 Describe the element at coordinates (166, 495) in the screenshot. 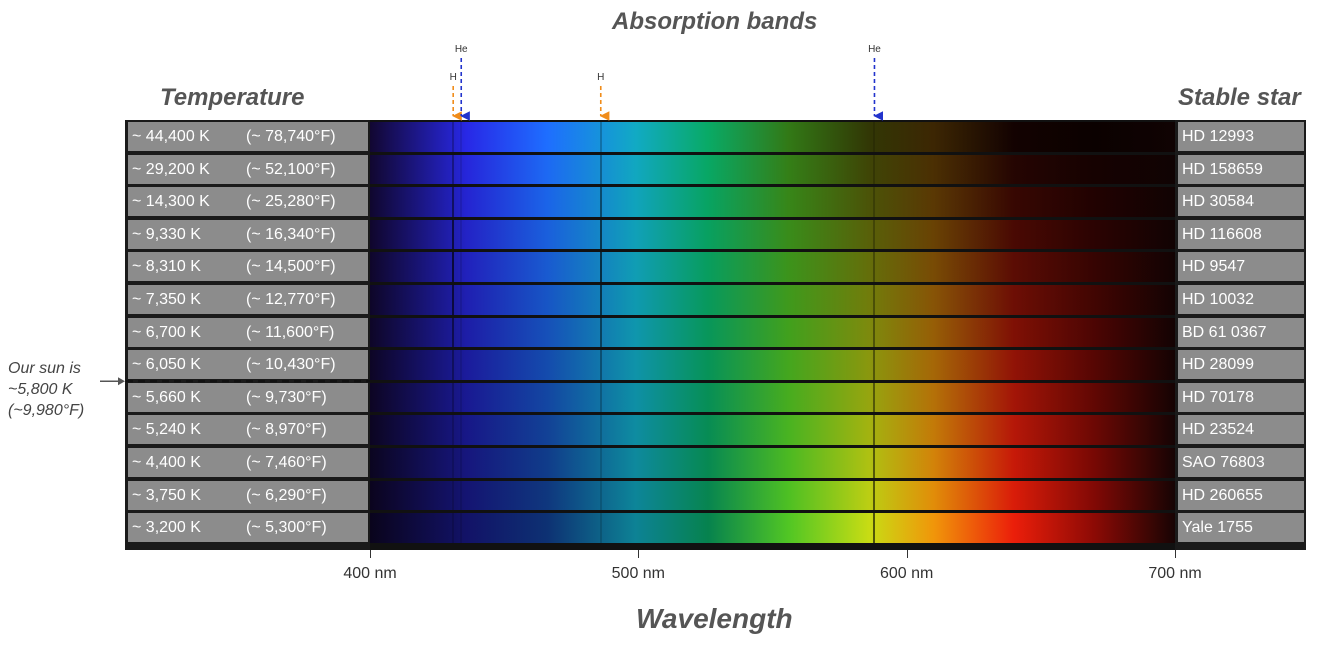

I see `kelvin-label: ~ 3,750 K` at that location.